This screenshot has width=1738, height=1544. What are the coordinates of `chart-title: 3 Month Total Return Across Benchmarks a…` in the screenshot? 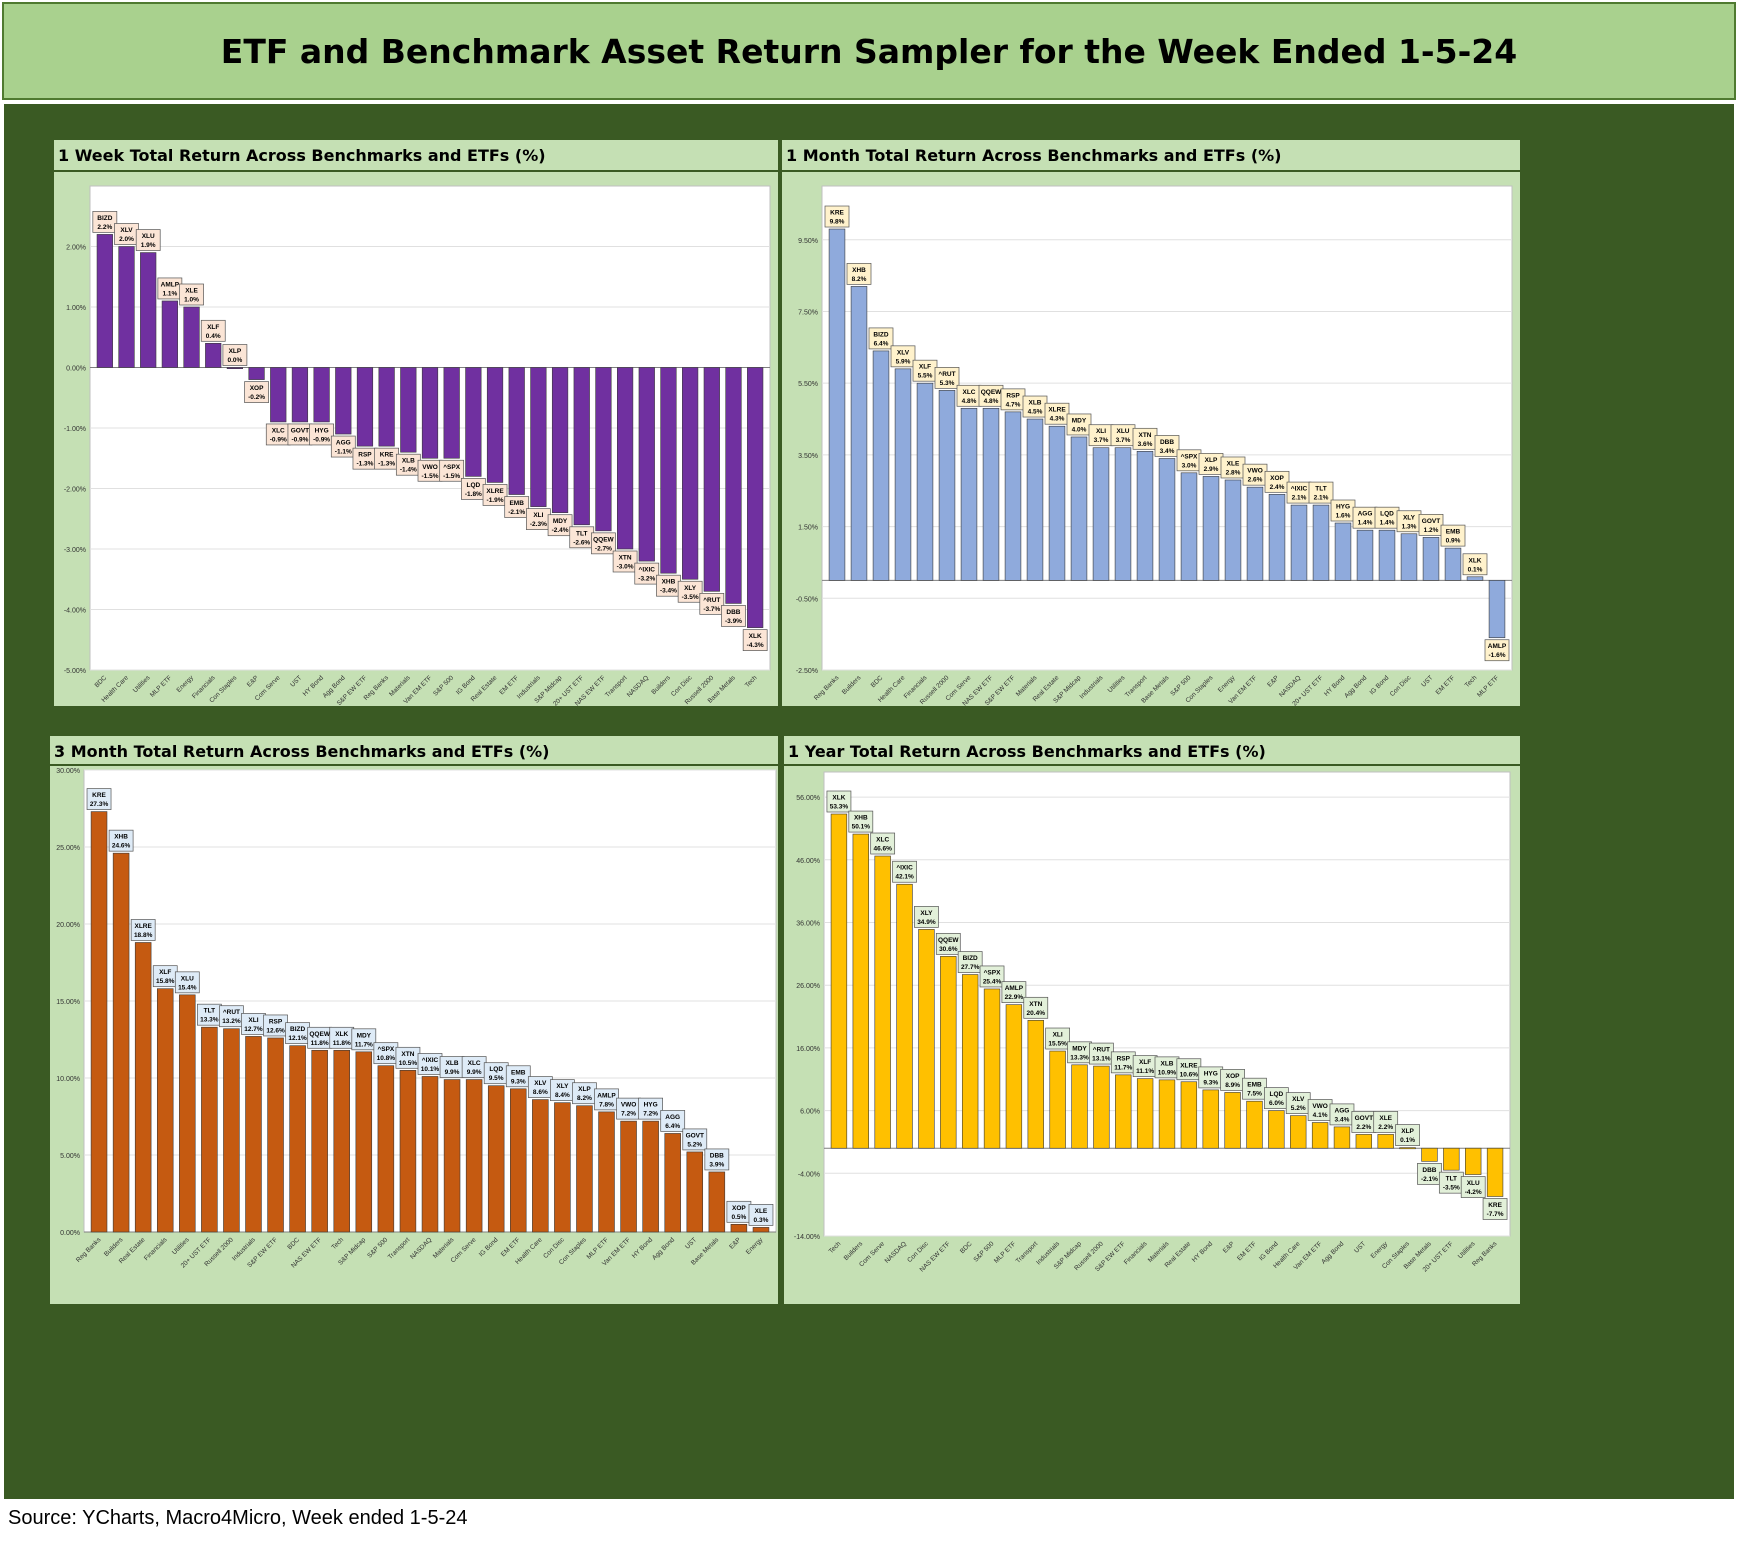 It's located at (302, 751).